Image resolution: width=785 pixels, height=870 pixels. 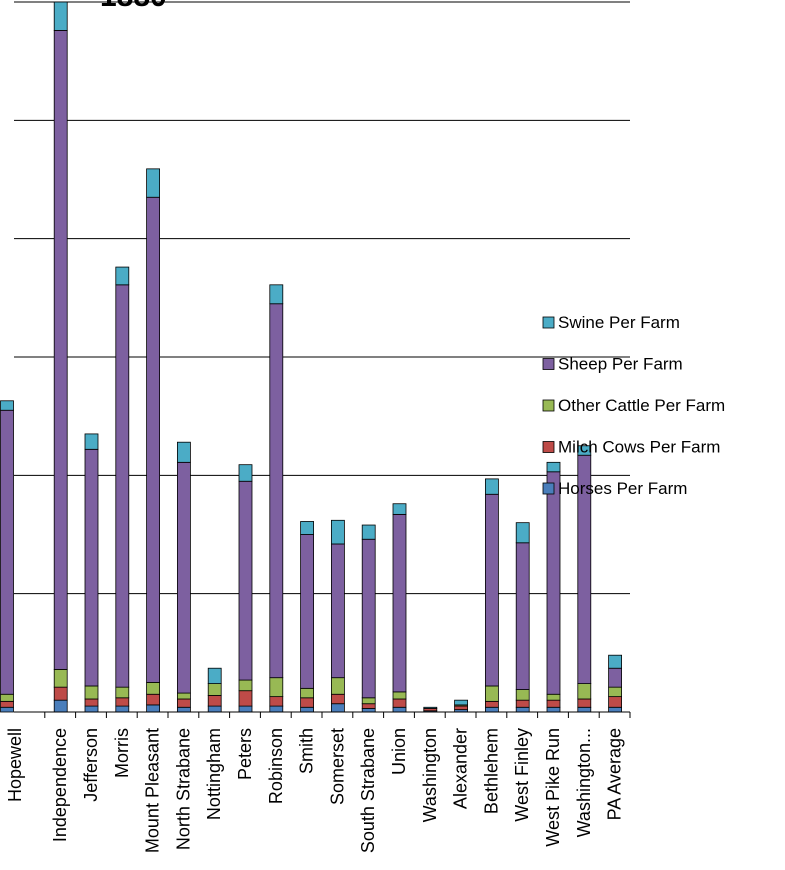 I want to click on x-tick-label-10: Somerset, so click(x=337, y=766).